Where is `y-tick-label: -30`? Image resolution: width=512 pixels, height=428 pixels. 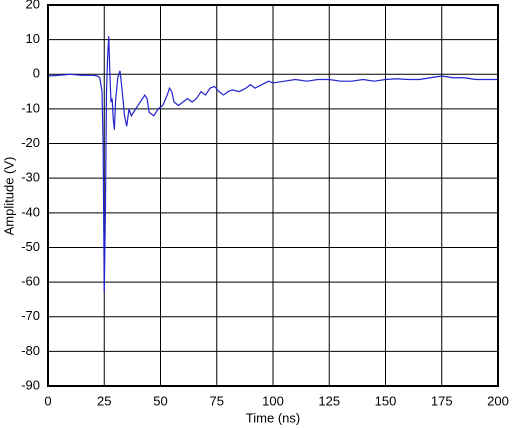 y-tick-label: -30 is located at coordinates (30, 177).